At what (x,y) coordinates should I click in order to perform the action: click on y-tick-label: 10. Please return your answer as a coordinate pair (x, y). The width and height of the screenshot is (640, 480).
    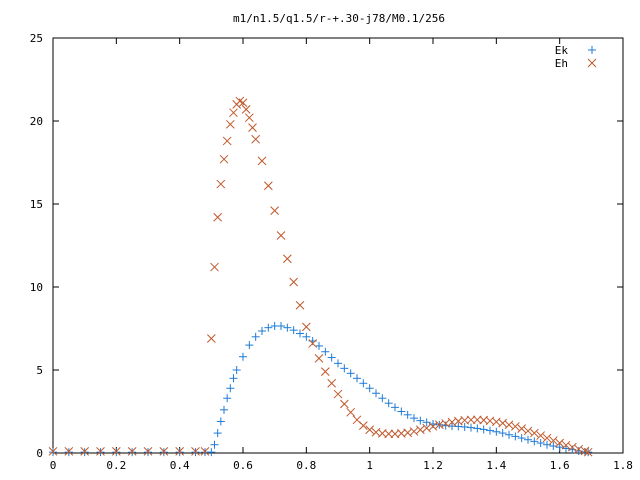
    Looking at the image, I should click on (36, 287).